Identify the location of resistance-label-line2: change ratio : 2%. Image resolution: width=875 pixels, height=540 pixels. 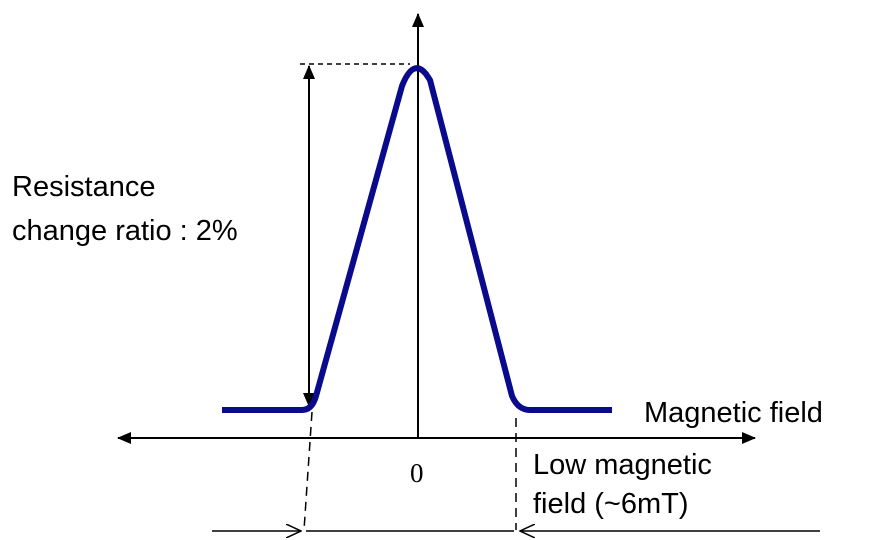
(125, 231).